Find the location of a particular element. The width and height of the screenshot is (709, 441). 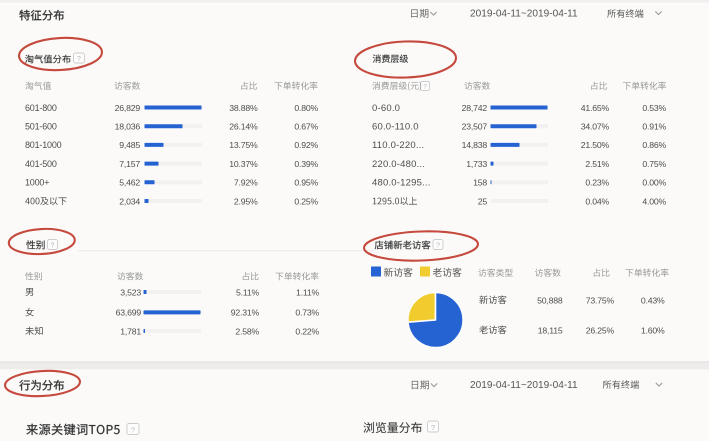

svg-text: 73.75% is located at coordinates (600, 300).